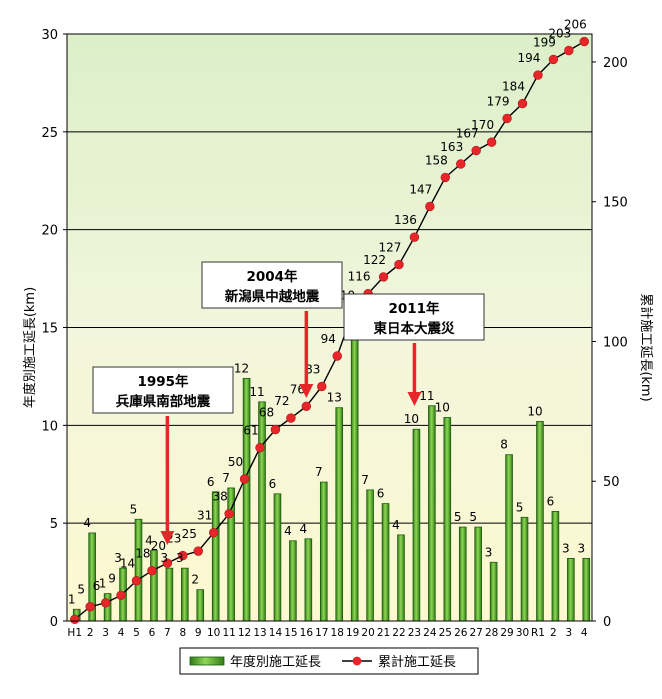 The height and width of the screenshot is (699, 662). Describe the element at coordinates (312, 369) in the screenshot. I see `cumulative-data-label: 83` at that location.